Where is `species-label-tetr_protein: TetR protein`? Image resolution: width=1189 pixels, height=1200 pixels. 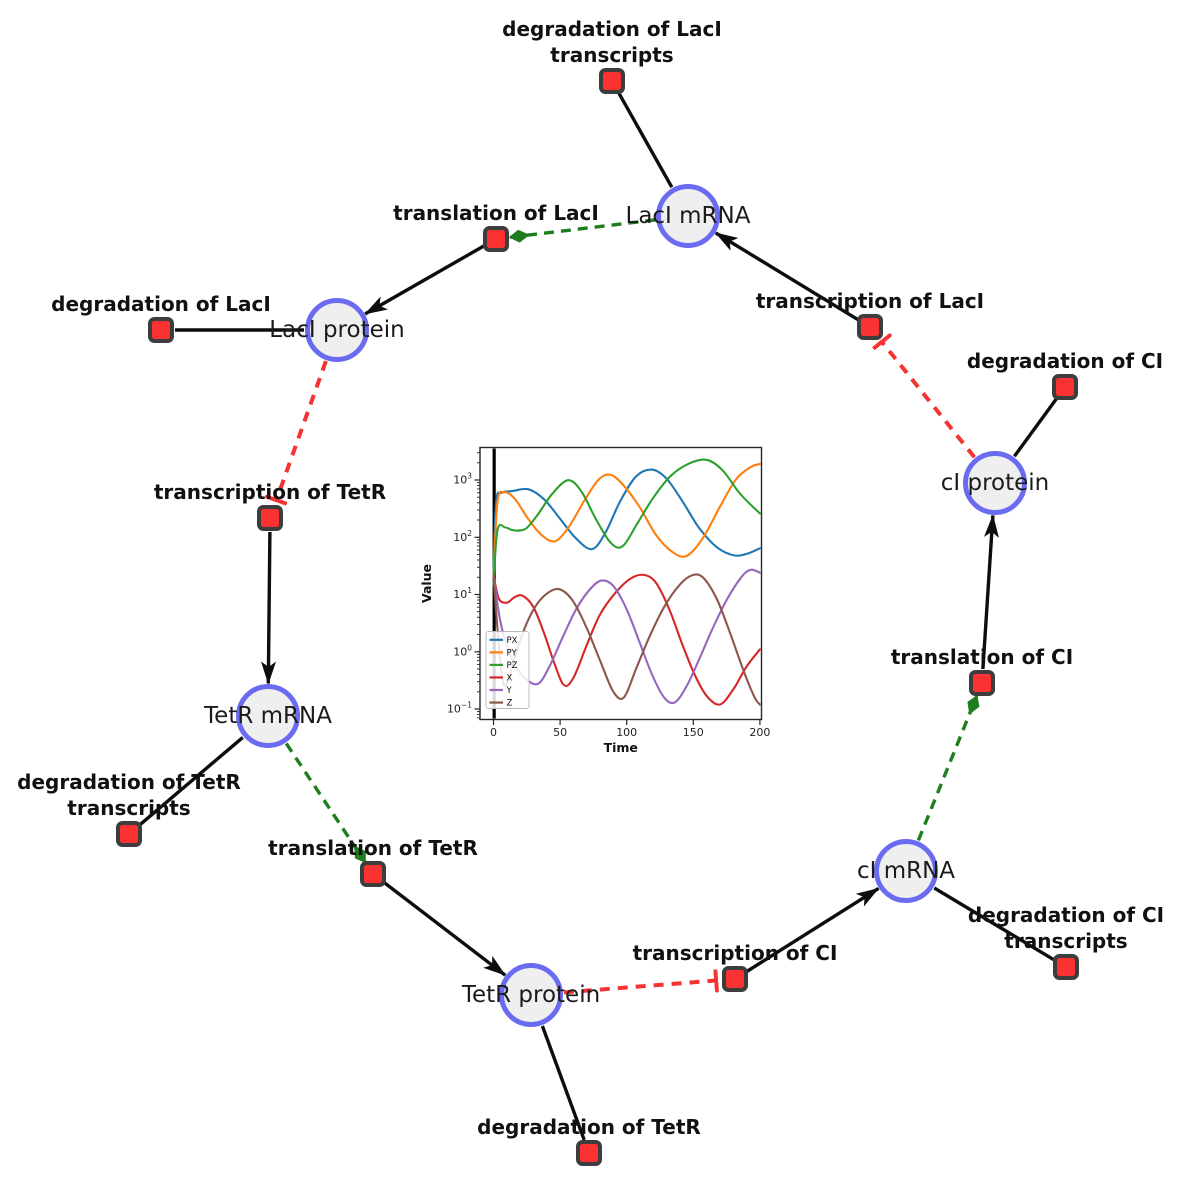 species-label-tetr_protein: TetR protein is located at coordinates (530, 995).